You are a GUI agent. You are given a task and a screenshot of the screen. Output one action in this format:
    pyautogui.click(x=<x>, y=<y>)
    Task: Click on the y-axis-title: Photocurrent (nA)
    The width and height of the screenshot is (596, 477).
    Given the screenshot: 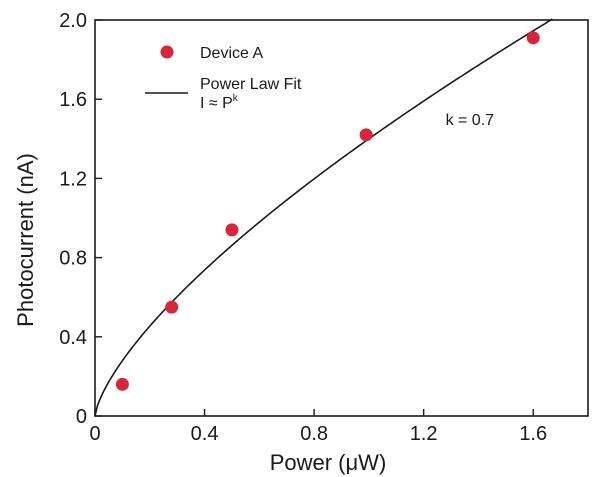 What is the action you would take?
    pyautogui.click(x=25, y=240)
    